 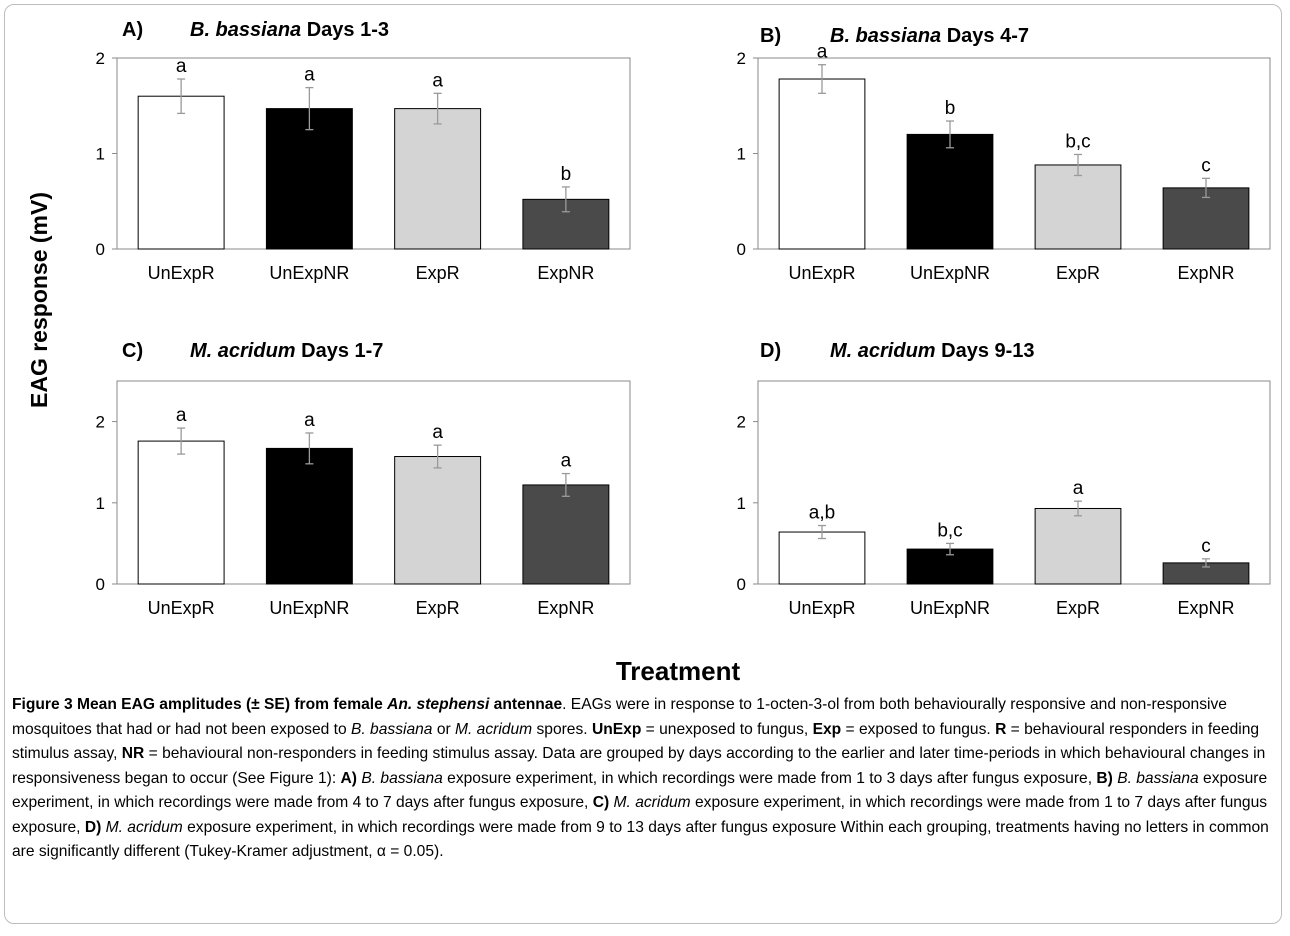 What do you see at coordinates (601, 802) in the screenshot?
I see `caption-panel-ref: C)` at bounding box center [601, 802].